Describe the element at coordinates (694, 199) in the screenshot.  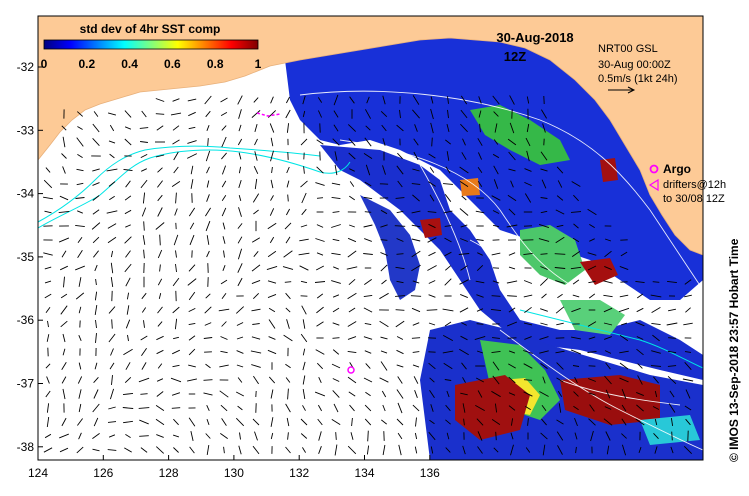
I see `drifters-legend-line2: to 30/08 12Z` at that location.